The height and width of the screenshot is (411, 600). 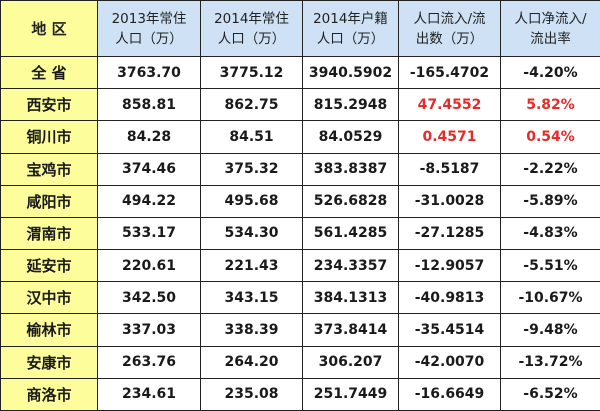 I want to click on table-row: 渭南市 533.17 534.30 561.4285 -27.1285 -4.83%, so click(x=300, y=233).